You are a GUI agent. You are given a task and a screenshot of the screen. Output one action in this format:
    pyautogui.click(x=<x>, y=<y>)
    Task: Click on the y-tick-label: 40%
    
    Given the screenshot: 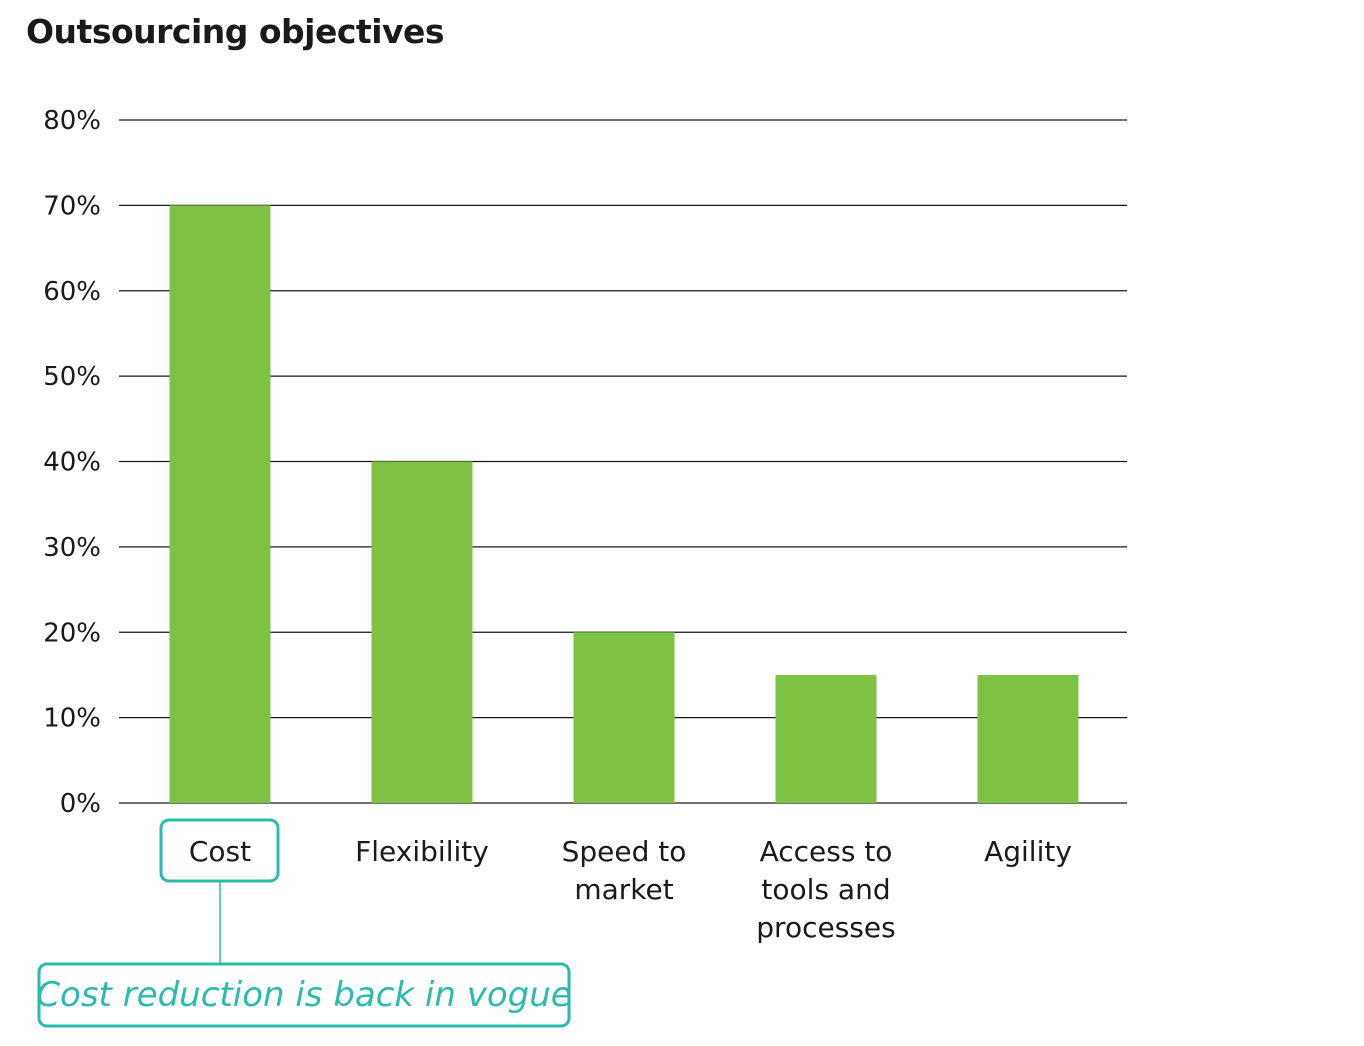 What is the action you would take?
    pyautogui.click(x=72, y=463)
    